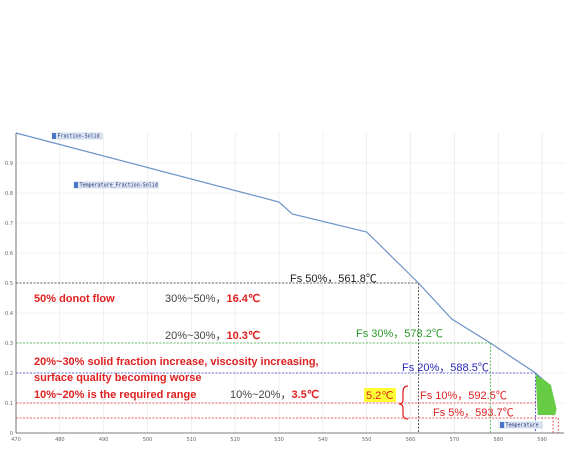  Describe the element at coordinates (455, 440) in the screenshot. I see `x-tick-label: 570` at that location.